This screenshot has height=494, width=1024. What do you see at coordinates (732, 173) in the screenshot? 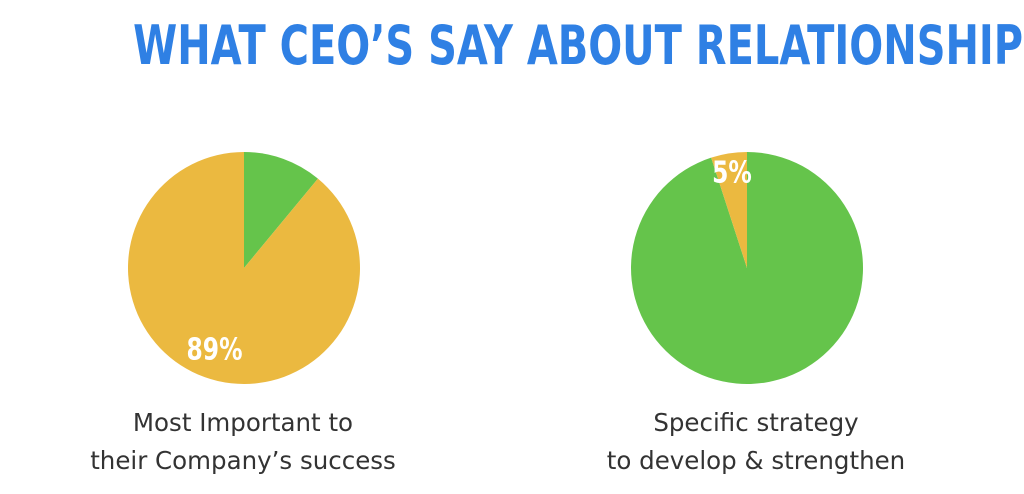
I see `slice-percent-label: 5%` at bounding box center [732, 173].